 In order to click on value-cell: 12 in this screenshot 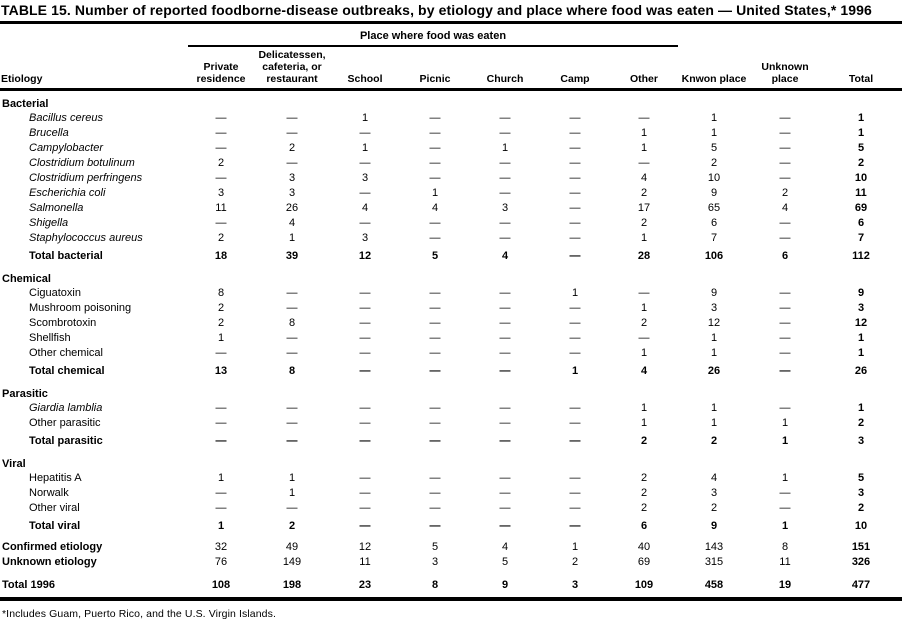, I will do `click(365, 256)`.